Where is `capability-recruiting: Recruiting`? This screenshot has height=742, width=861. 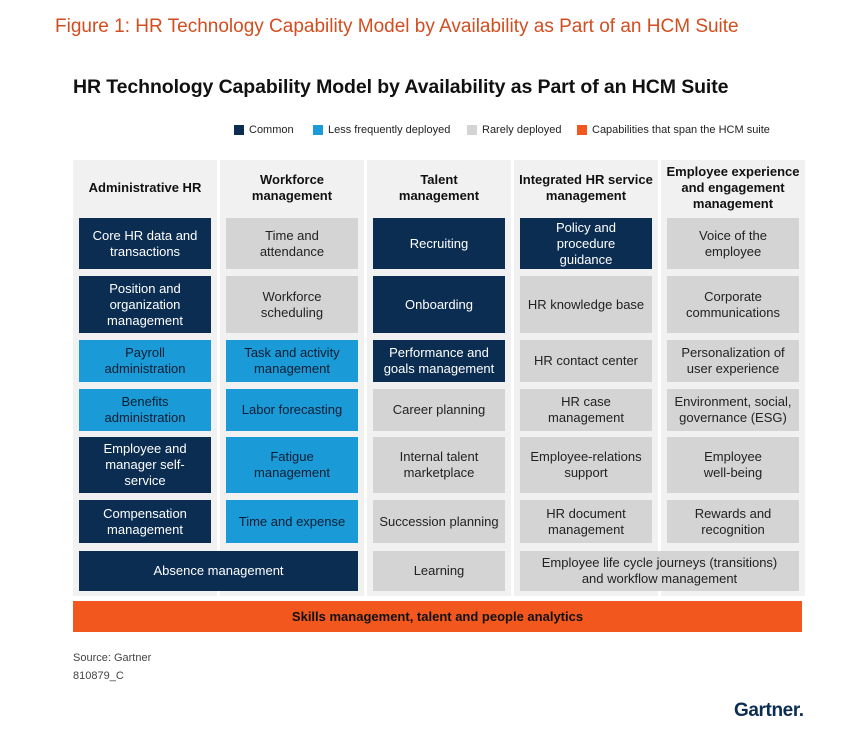 capability-recruiting: Recruiting is located at coordinates (439, 243).